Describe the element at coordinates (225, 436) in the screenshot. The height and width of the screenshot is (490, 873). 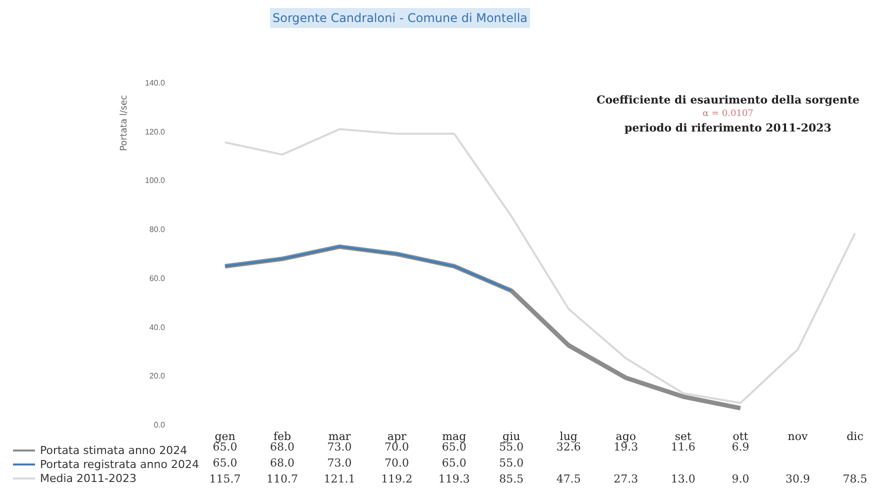
I see `x-tick-label: gen` at that location.